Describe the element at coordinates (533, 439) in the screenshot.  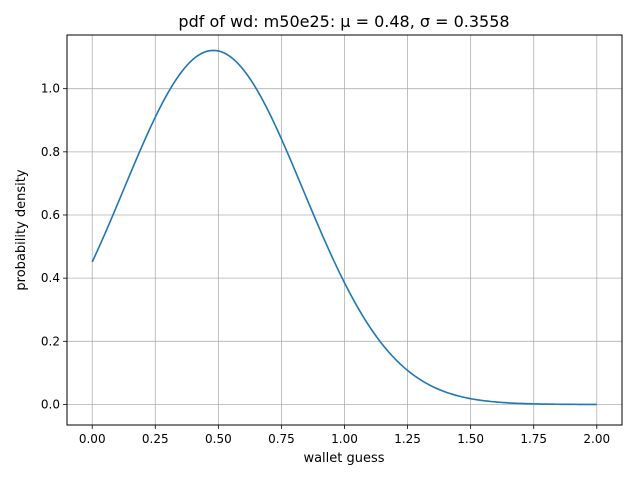
I see `x-tick-label: 1.75` at that location.